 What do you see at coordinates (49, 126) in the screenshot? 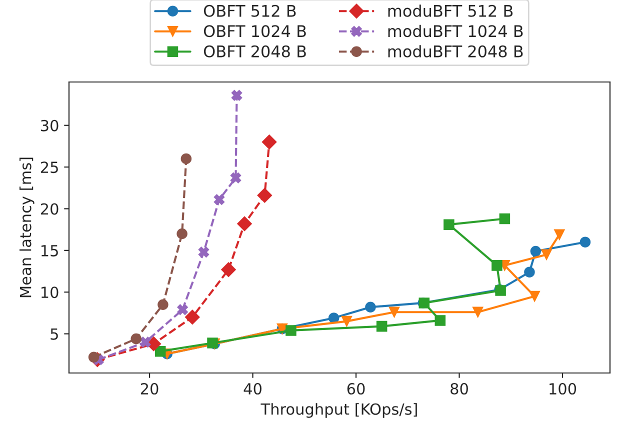
I see `y-tick-label: 30` at bounding box center [49, 126].